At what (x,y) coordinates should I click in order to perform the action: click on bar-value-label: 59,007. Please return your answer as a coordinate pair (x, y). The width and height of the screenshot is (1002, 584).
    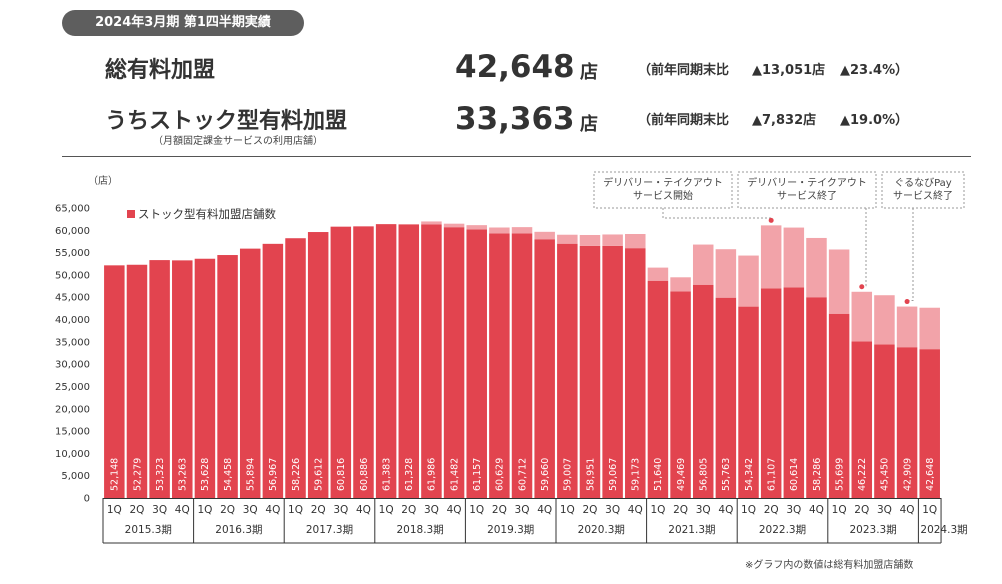
    Looking at the image, I should click on (568, 474).